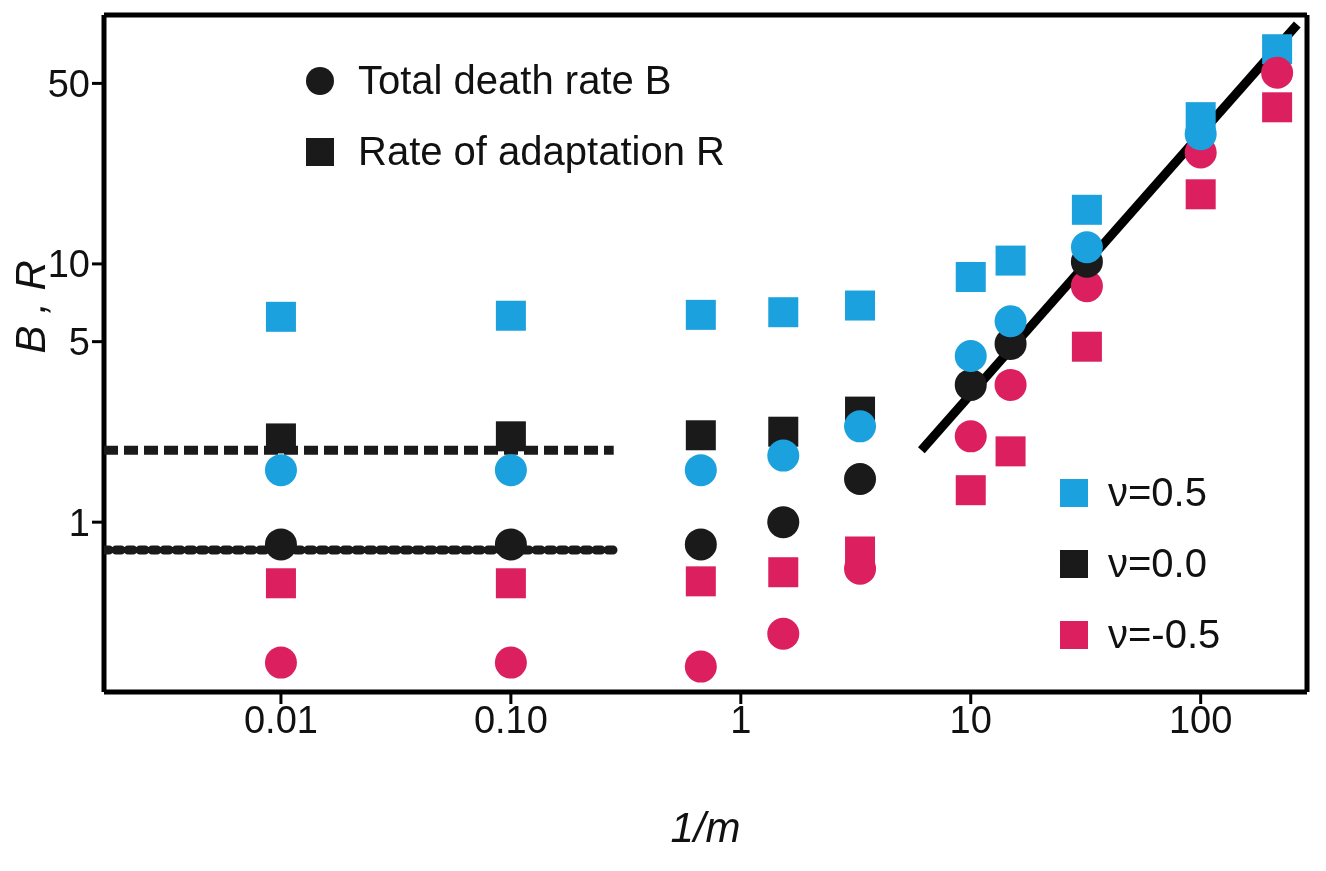 The image size is (1326, 871). What do you see at coordinates (1164, 634) in the screenshot?
I see `annotation: ν=-0.5` at bounding box center [1164, 634].